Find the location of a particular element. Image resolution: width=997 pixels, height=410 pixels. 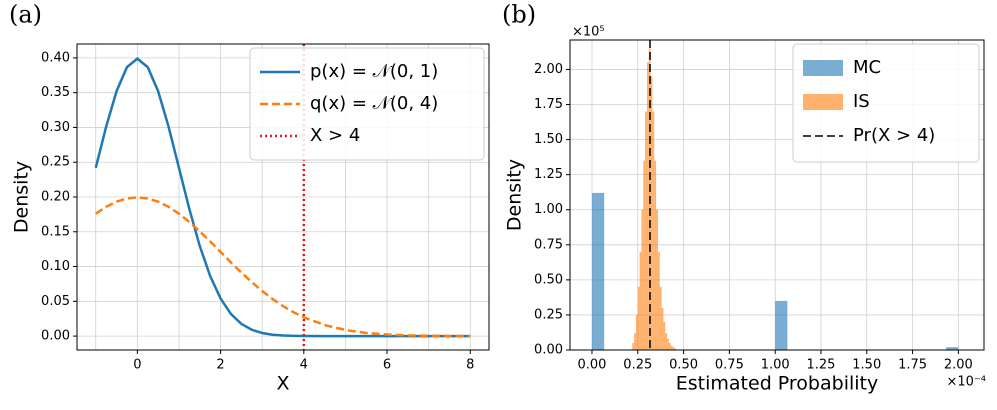

y-tick-label: 0.40 is located at coordinates (55, 57).